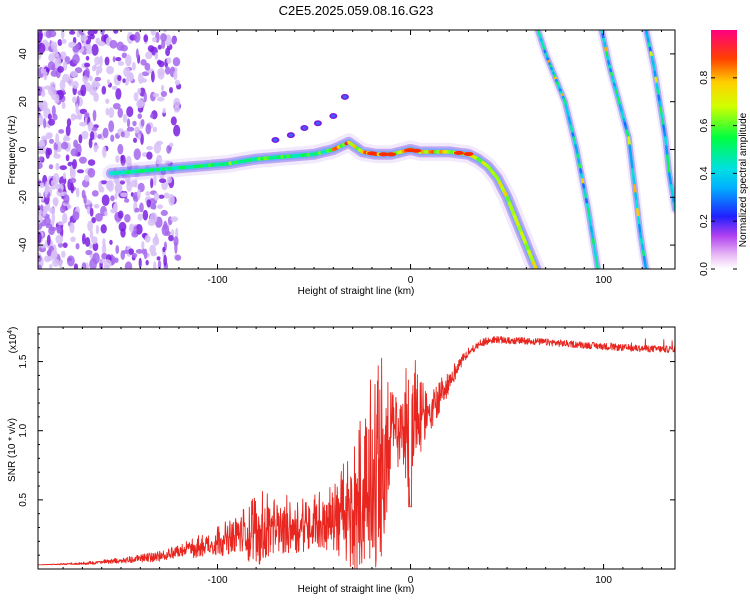 The image size is (750, 600). What do you see at coordinates (23, 361) in the screenshot?
I see `snr-ytick-label: 1.5` at bounding box center [23, 361].